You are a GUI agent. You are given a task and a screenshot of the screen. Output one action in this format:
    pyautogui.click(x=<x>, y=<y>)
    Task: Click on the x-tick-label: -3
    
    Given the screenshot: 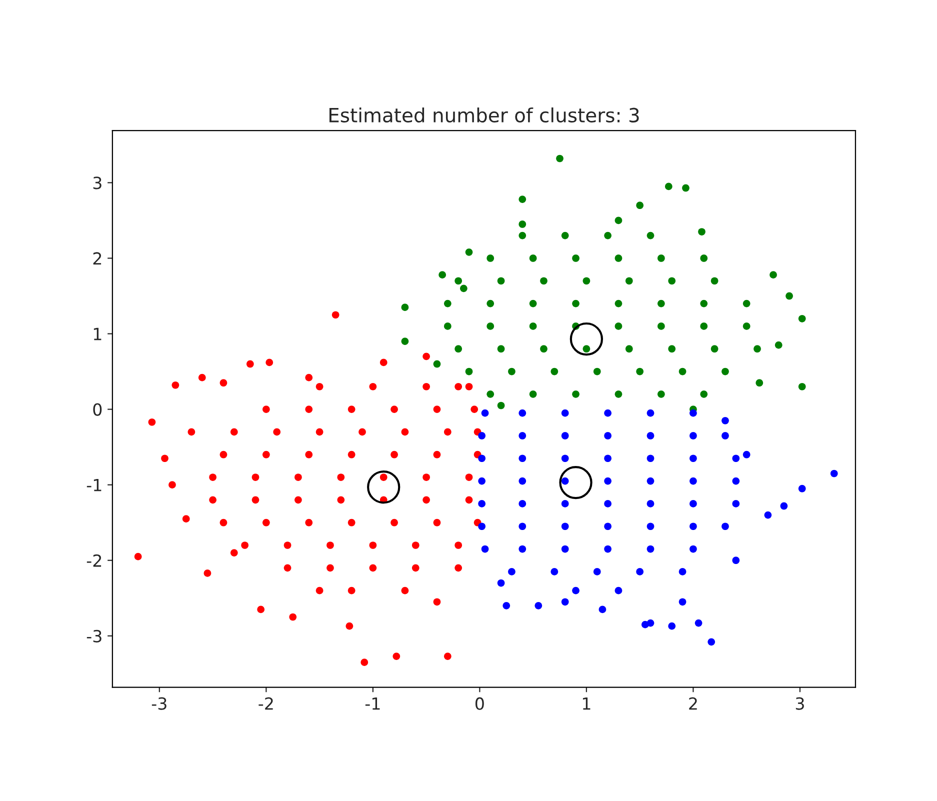 What is the action you would take?
    pyautogui.click(x=159, y=703)
    